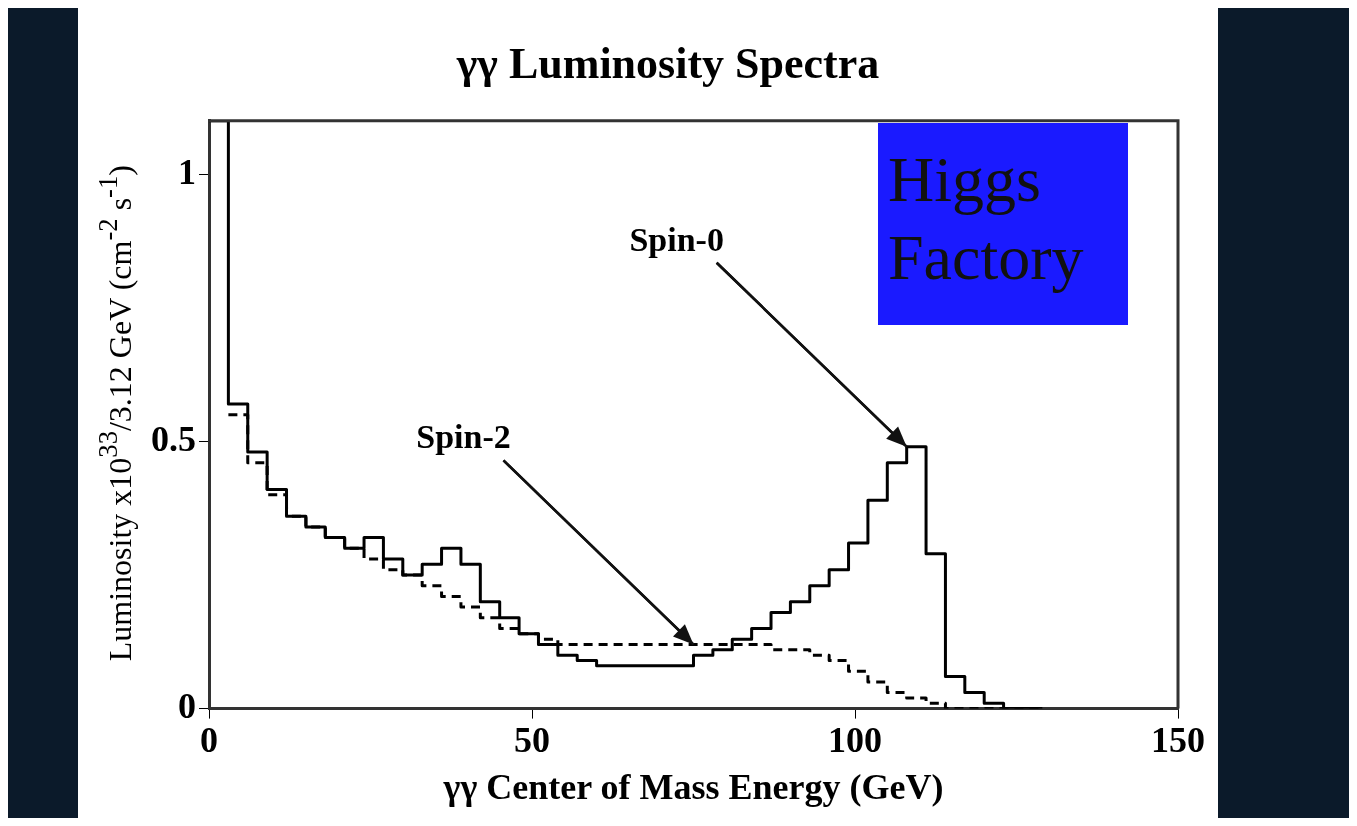 The width and height of the screenshot is (1357, 826). What do you see at coordinates (693, 786) in the screenshot?
I see `x-axis-title: γγ Center of Mass Energy (GeV)` at bounding box center [693, 786].